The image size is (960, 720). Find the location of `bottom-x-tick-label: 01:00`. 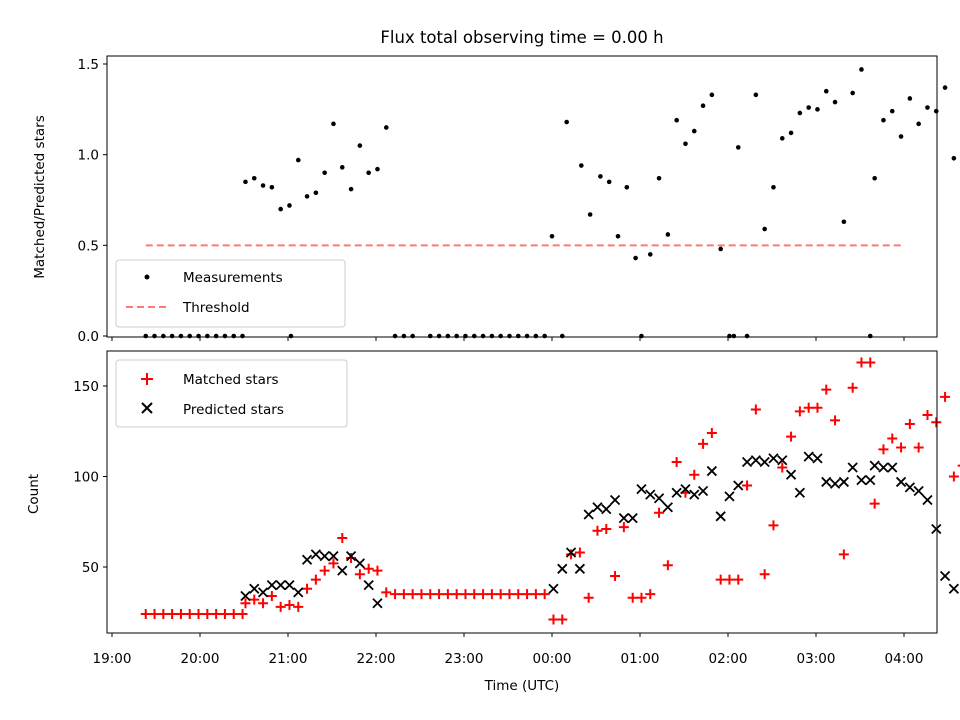

bottom-x-tick-label: 01:00 is located at coordinates (640, 659).